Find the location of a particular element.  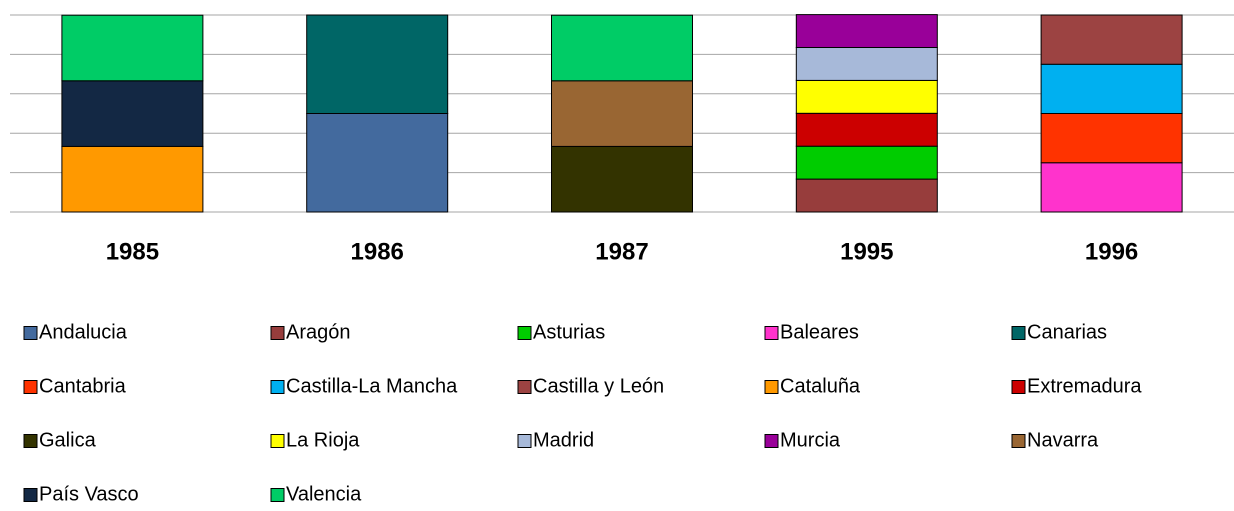

legend-label: País Vasco is located at coordinates (89, 494).